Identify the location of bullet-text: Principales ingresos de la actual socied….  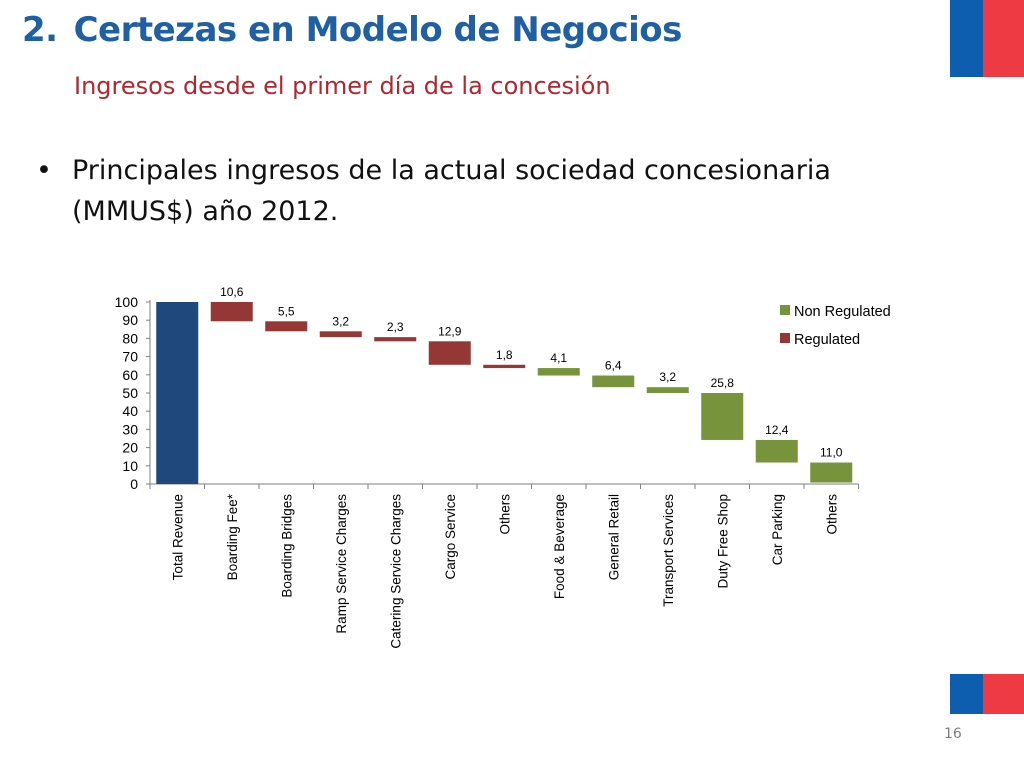
(482, 191).